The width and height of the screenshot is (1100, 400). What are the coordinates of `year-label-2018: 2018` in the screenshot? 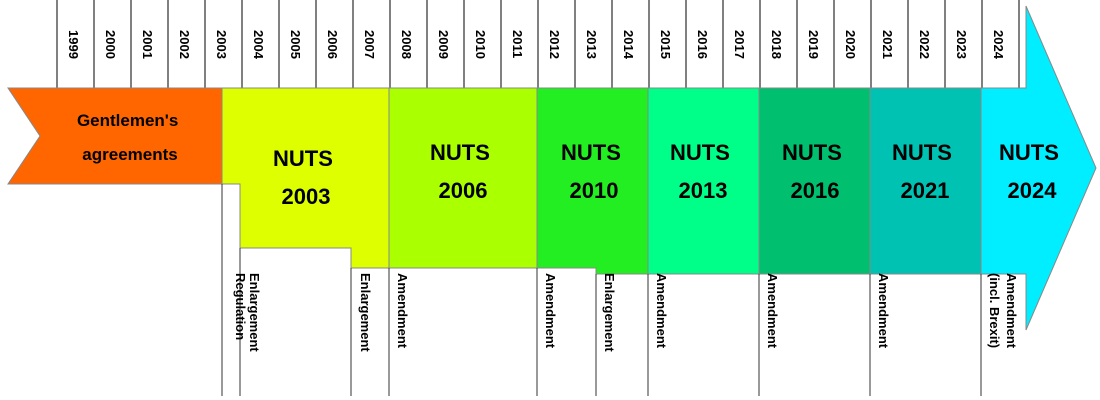 It's located at (776, 44).